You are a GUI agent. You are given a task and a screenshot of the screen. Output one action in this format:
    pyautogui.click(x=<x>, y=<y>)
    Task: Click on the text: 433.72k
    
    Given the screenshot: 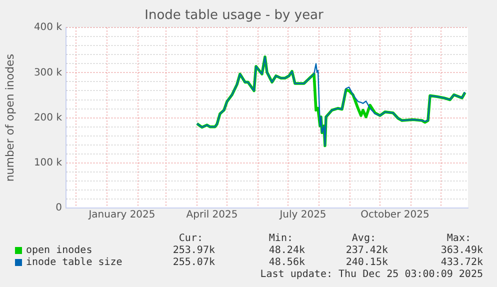 What is the action you would take?
    pyautogui.click(x=461, y=263)
    